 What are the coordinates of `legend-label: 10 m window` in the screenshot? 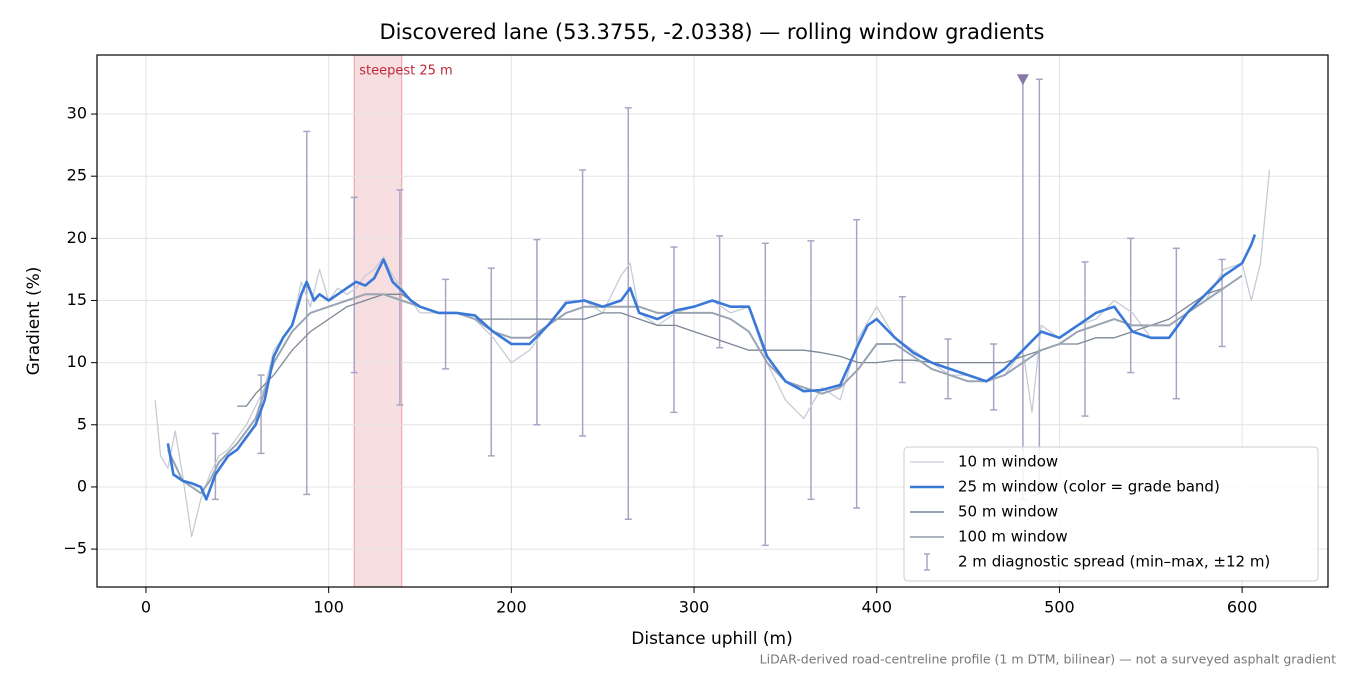 It's located at (1008, 462).